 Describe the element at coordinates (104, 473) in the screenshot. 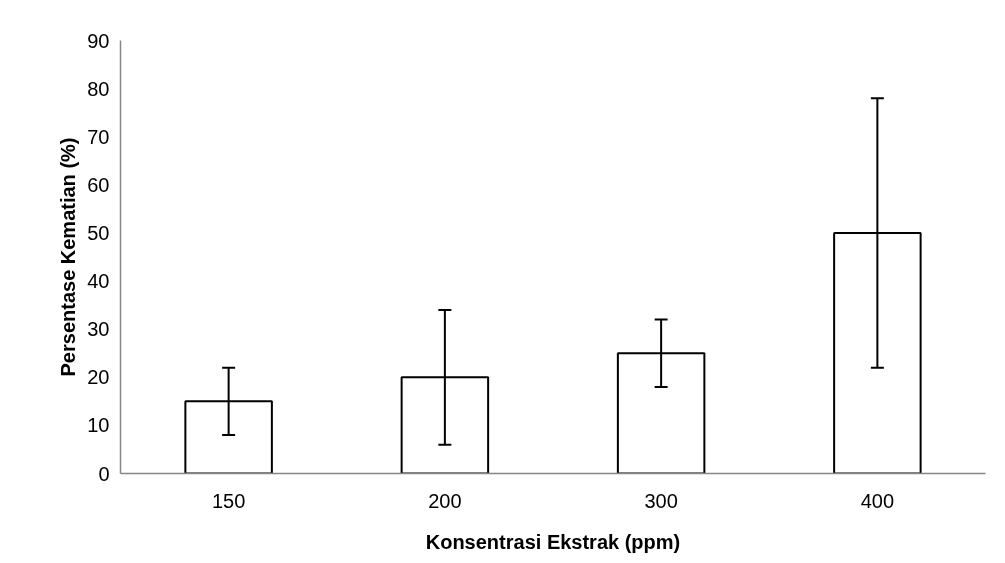

I see `y-tick-label: 0` at that location.